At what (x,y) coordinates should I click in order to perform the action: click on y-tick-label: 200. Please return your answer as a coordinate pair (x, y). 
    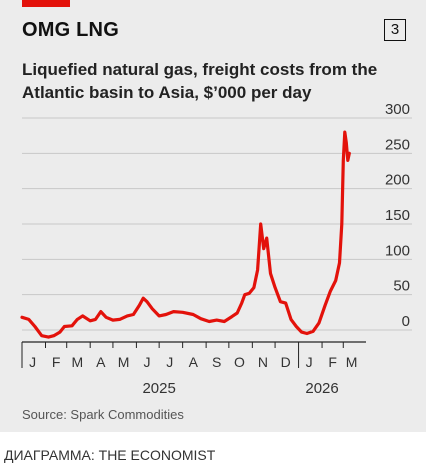
    Looking at the image, I should click on (397, 180).